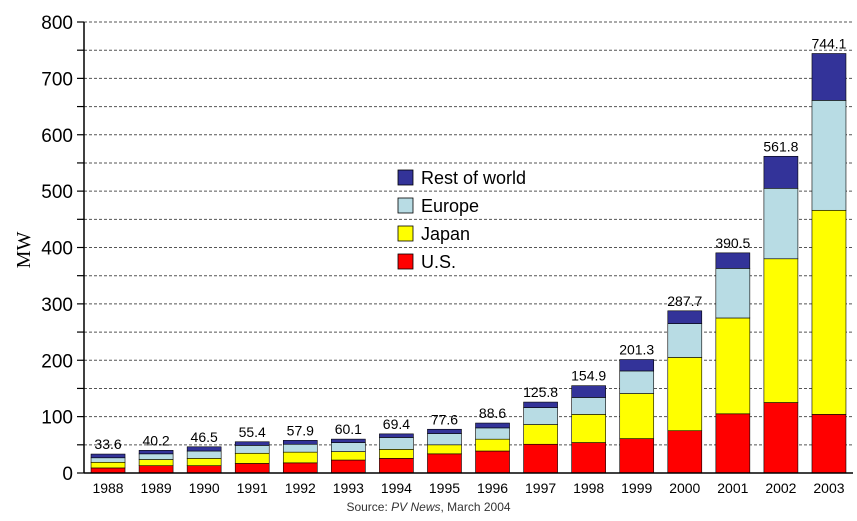  What do you see at coordinates (685, 394) in the screenshot?
I see `bar-segment-japan-2000` at bounding box center [685, 394].